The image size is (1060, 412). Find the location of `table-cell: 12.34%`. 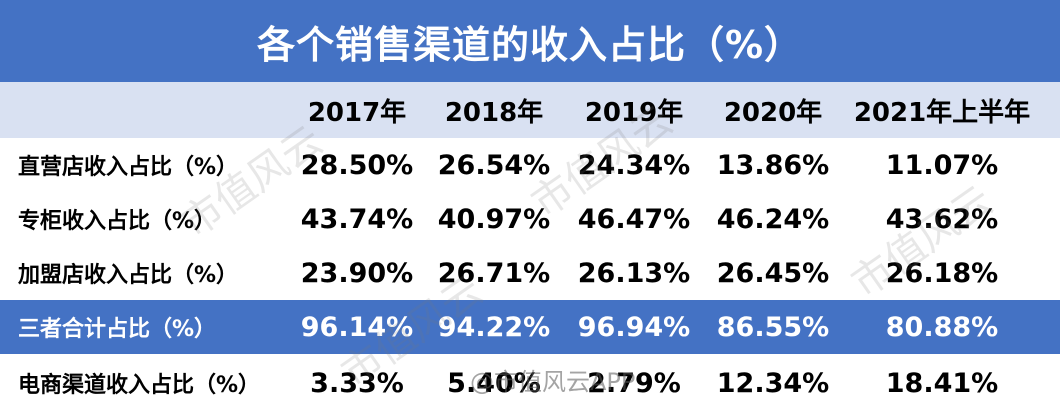

table-cell: 12.34% is located at coordinates (773, 383).